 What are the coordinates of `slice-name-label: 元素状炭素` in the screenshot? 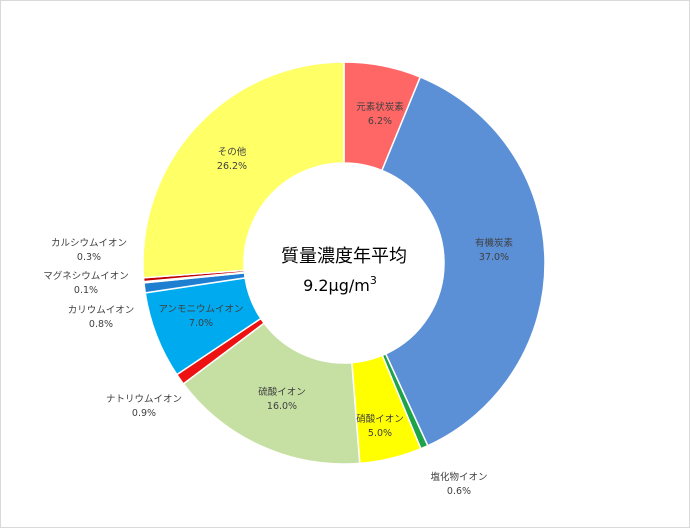 It's located at (380, 107).